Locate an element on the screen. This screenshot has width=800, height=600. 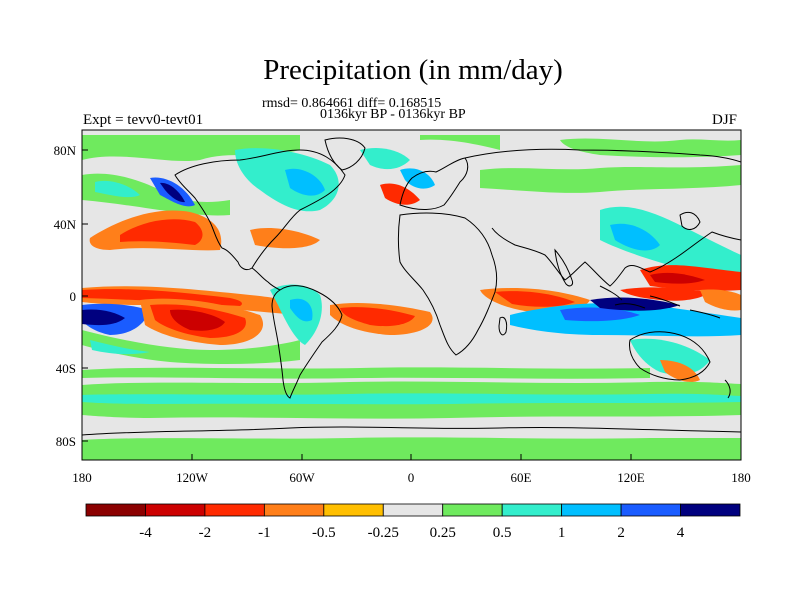
lat-tick-label: 80S is located at coordinates (66, 441).